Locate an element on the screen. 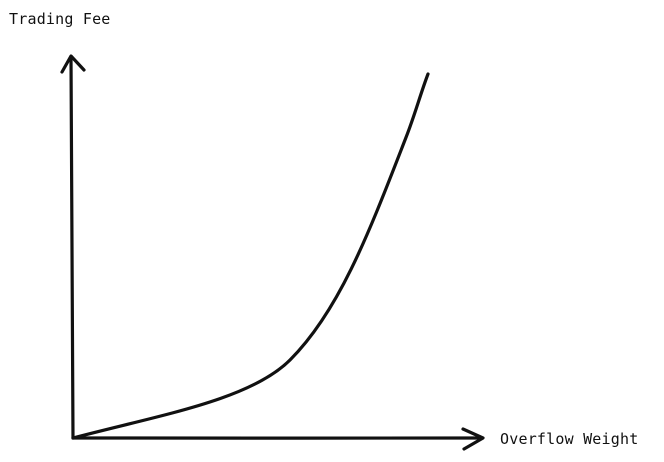 This screenshot has width=664, height=462. y-axis-arrowhead is located at coordinates (73, 64).